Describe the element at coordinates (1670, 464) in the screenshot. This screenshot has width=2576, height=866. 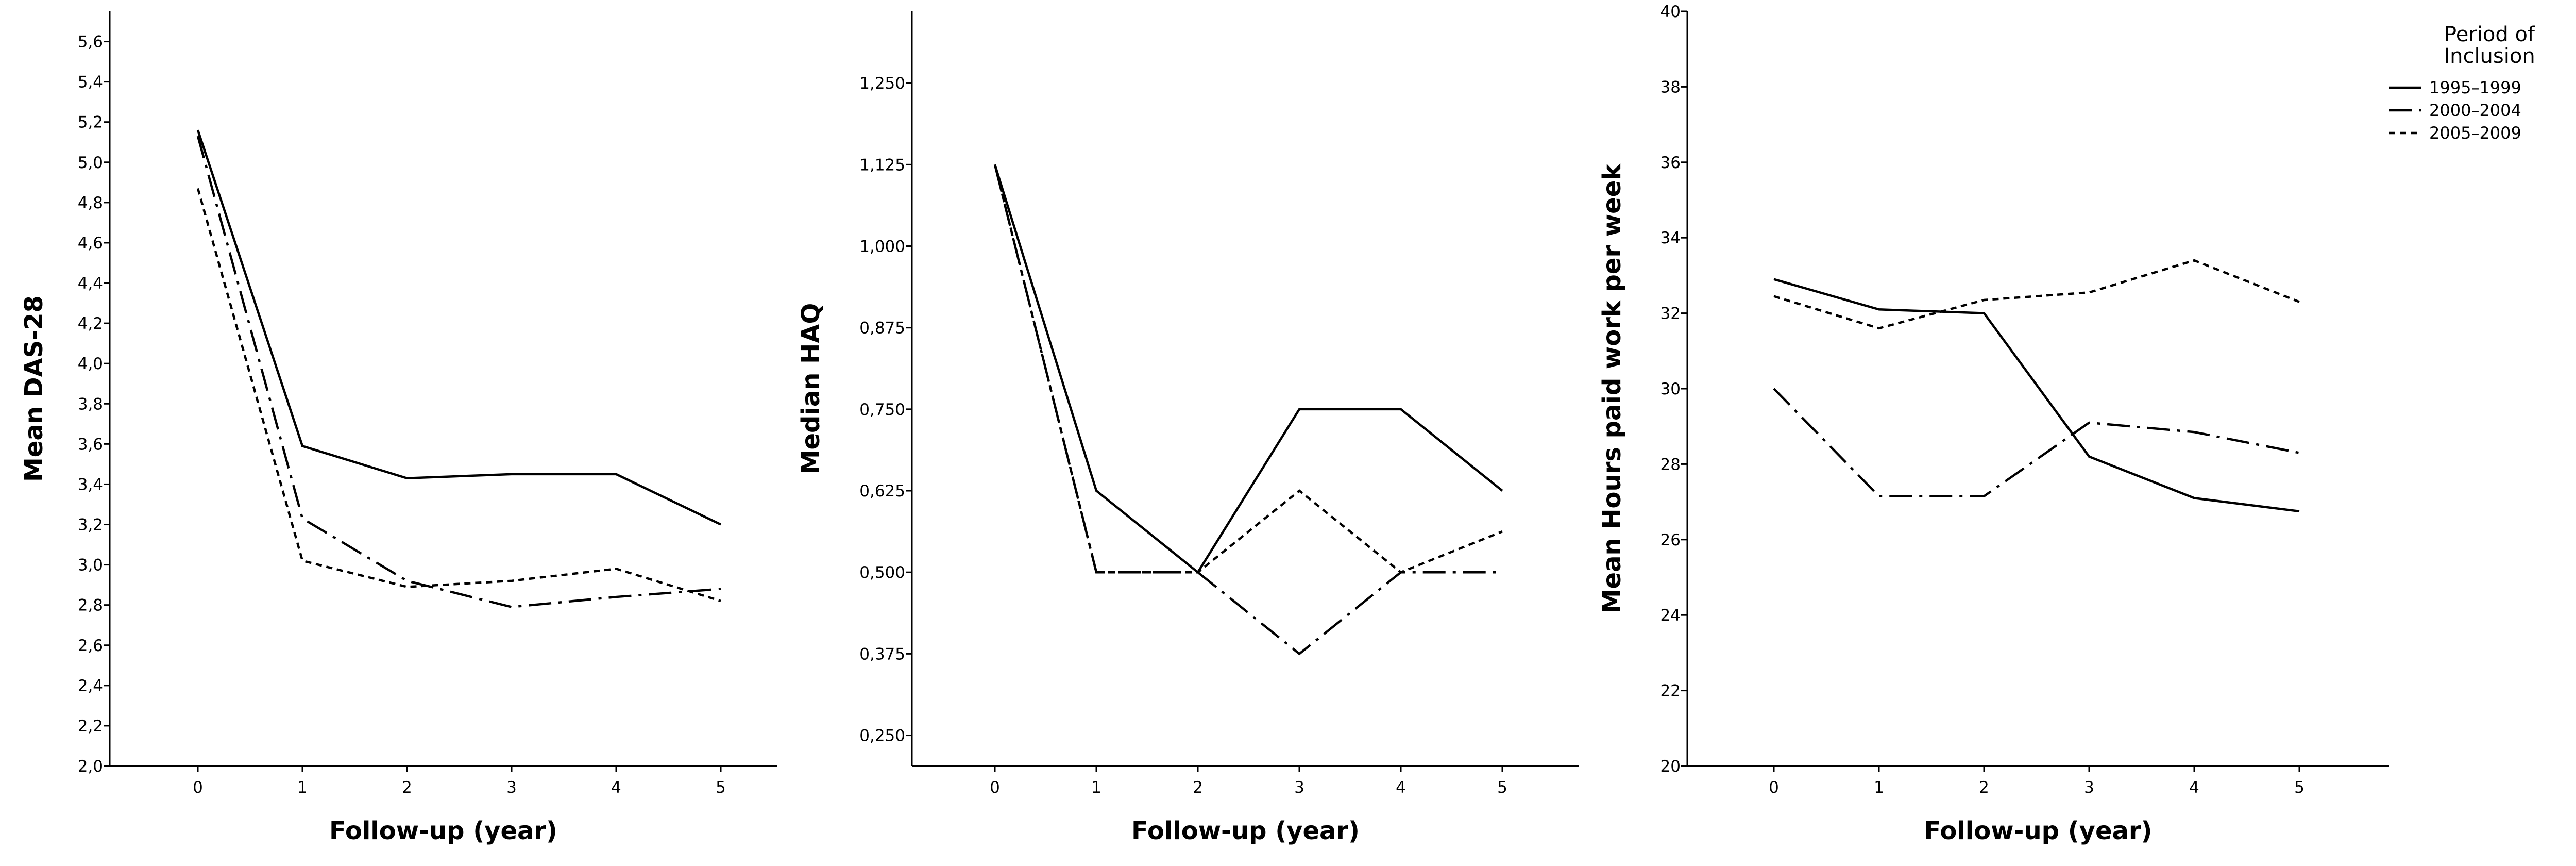
I see `y-tick-label: 28` at that location.